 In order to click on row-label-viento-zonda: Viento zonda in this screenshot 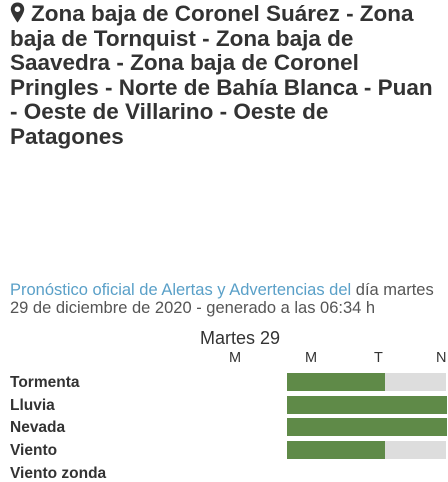, I will do `click(58, 473)`.